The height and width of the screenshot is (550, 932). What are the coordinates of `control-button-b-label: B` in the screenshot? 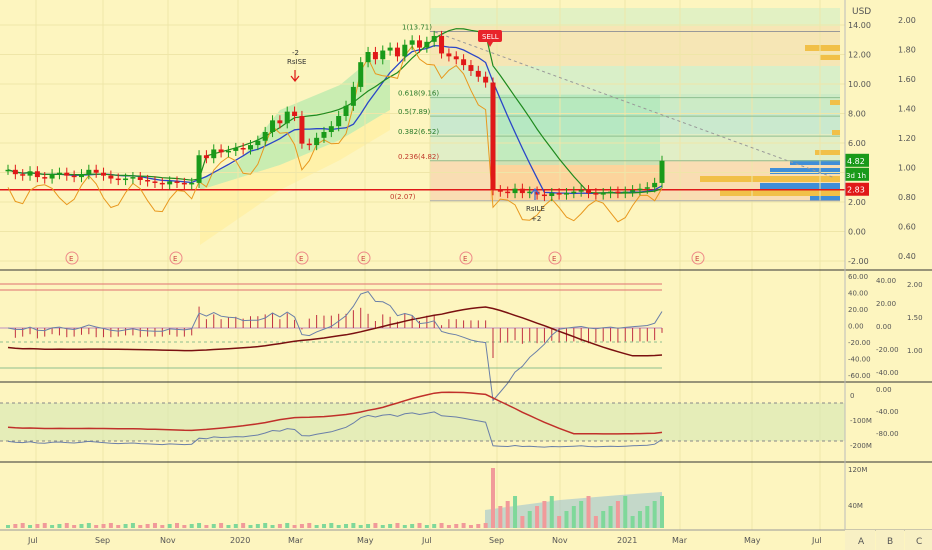 It's located at (890, 542).